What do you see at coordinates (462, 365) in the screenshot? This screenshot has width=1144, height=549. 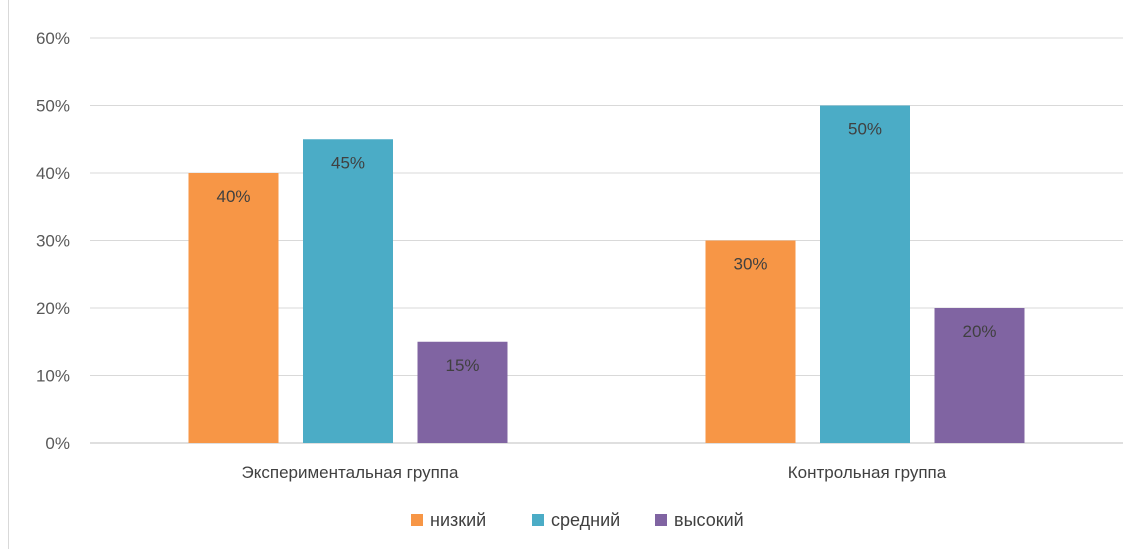 I see `data-label: 15%` at bounding box center [462, 365].